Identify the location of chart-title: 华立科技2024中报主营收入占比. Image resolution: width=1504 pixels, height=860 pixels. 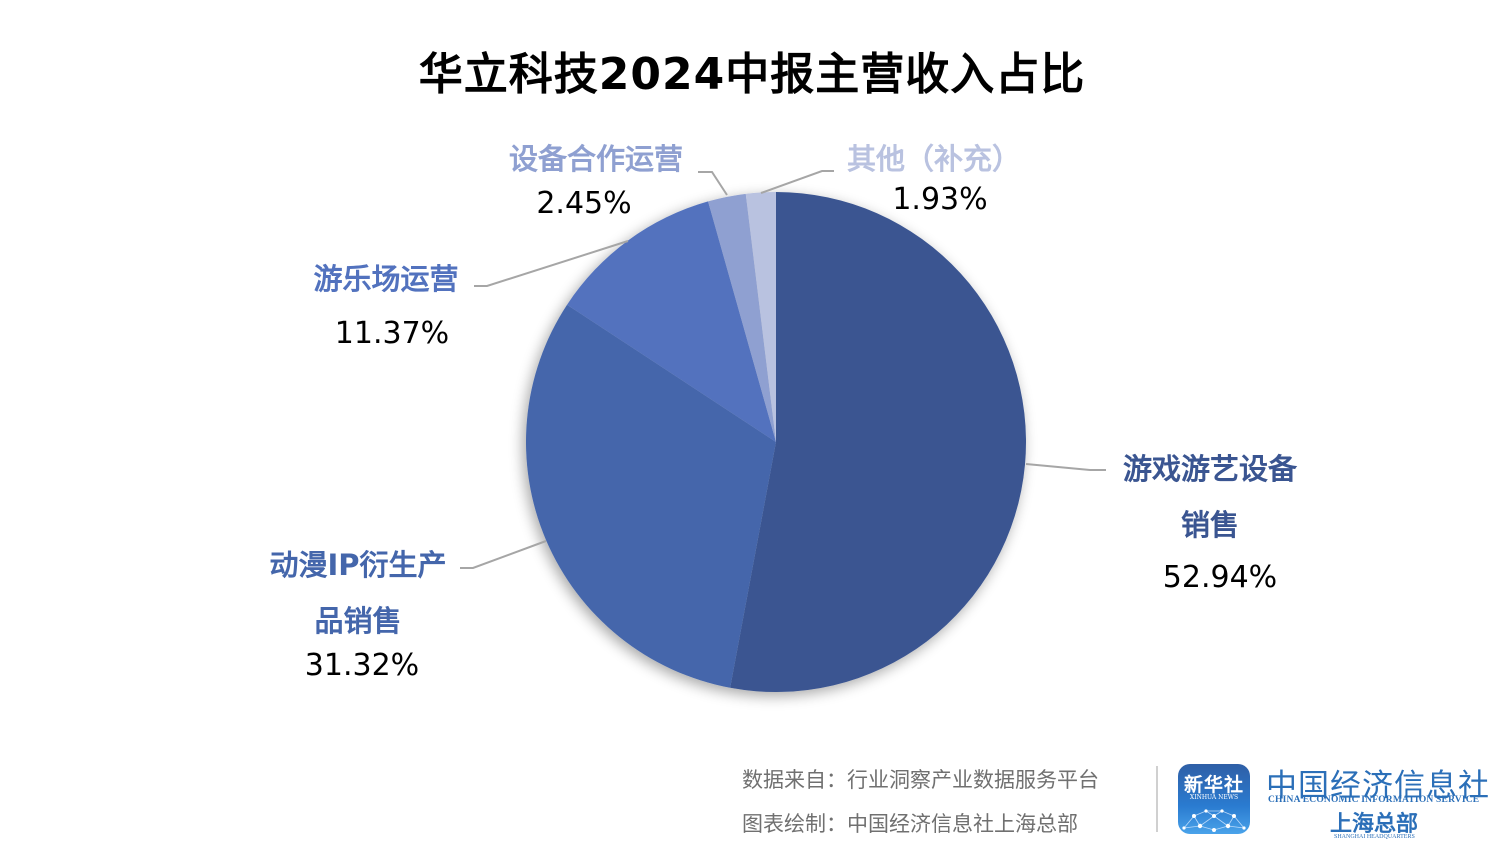
(752, 74).